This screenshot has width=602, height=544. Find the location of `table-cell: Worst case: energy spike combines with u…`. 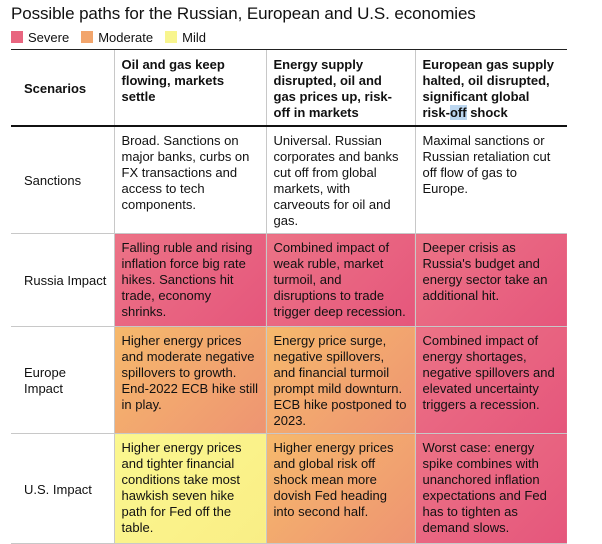

table-cell: Worst case: energy spike combines with u… is located at coordinates (490, 488).